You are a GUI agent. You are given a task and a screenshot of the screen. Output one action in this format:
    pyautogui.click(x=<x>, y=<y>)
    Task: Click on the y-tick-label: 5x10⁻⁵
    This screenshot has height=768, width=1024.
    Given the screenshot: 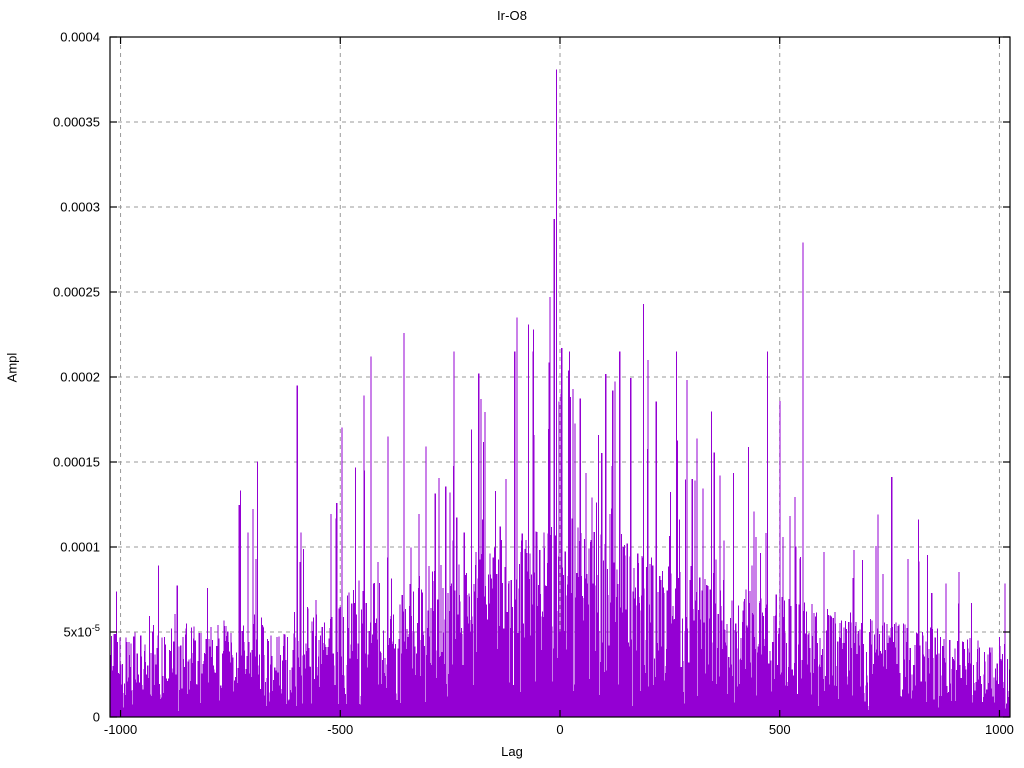 What is the action you would take?
    pyautogui.click(x=81, y=631)
    